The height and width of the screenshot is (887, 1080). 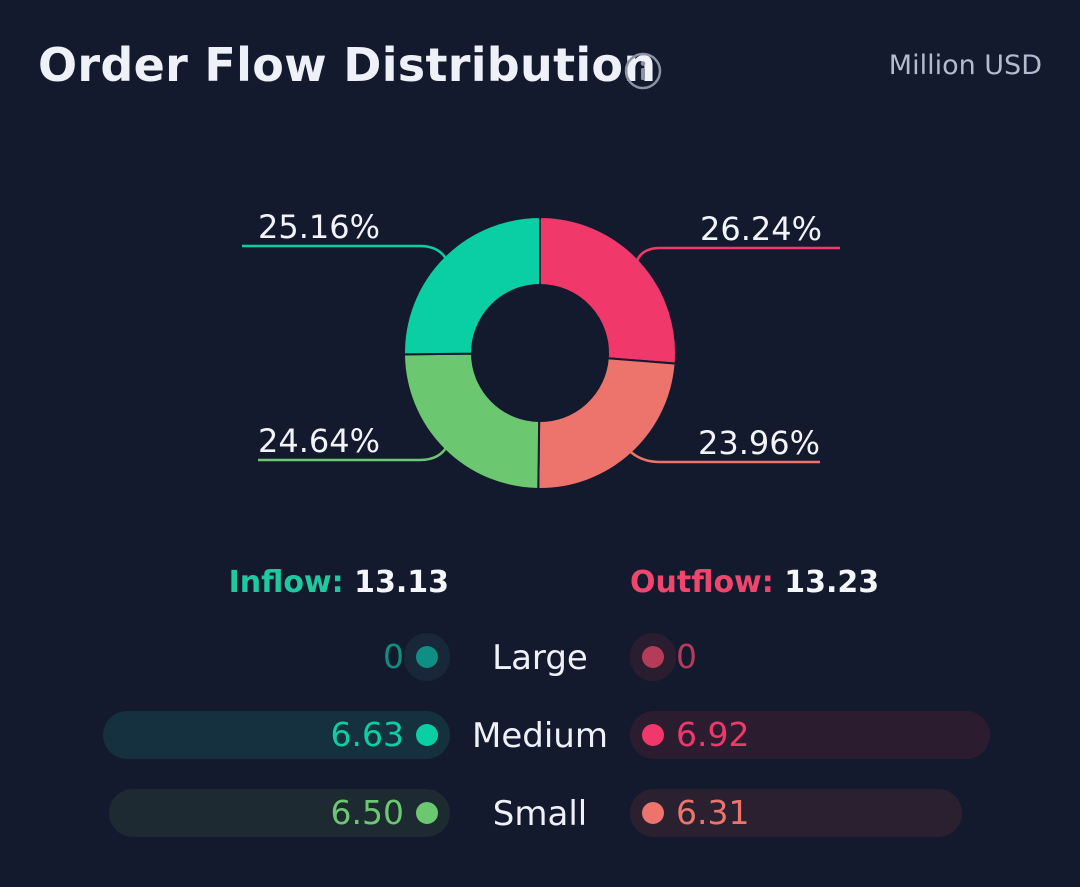 I want to click on outflow-large-value: 0, so click(x=686, y=656).